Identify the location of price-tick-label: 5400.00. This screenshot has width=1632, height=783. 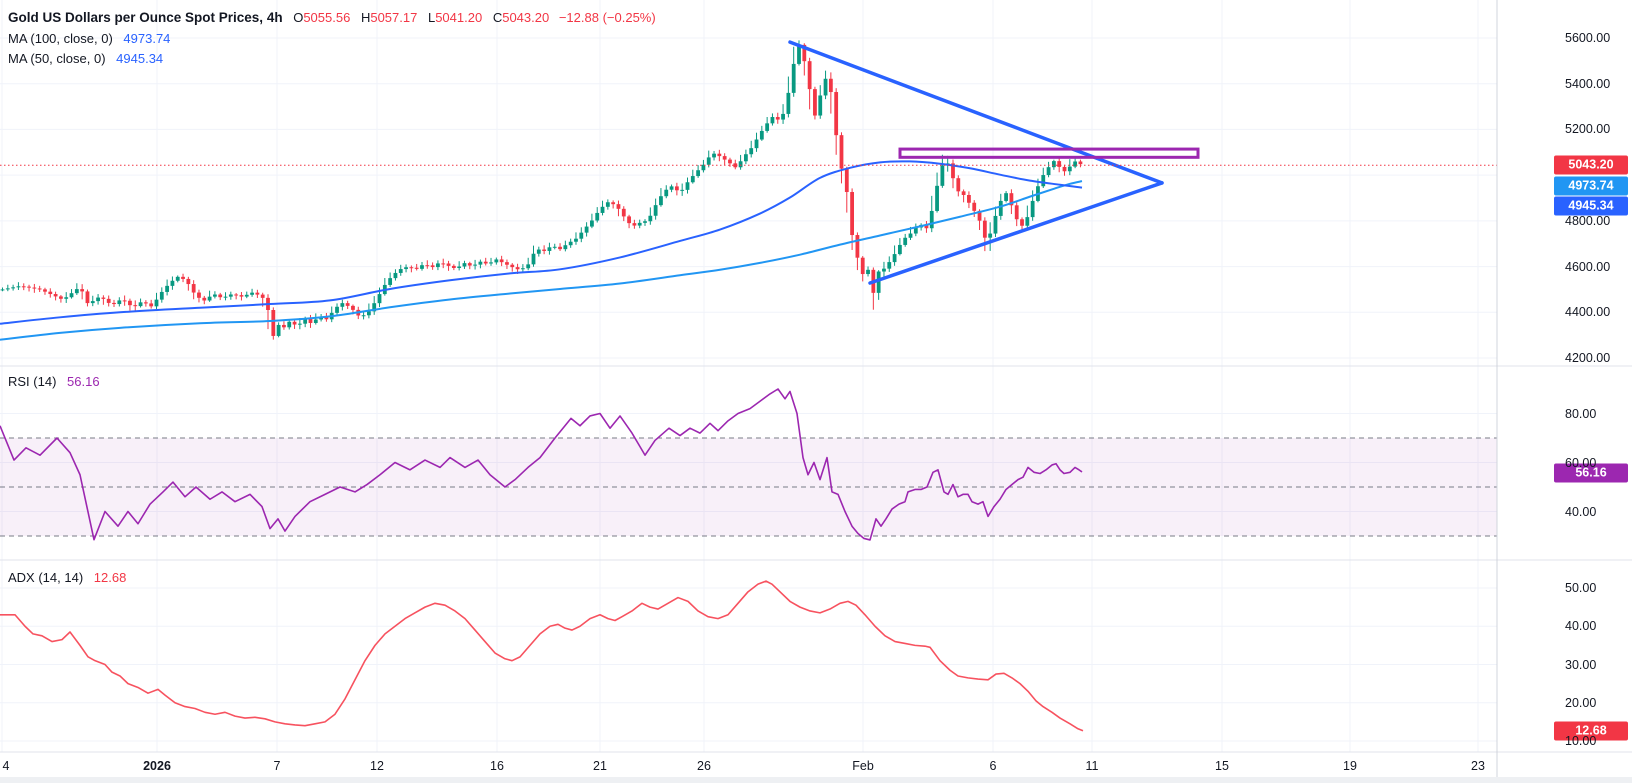
(1588, 83).